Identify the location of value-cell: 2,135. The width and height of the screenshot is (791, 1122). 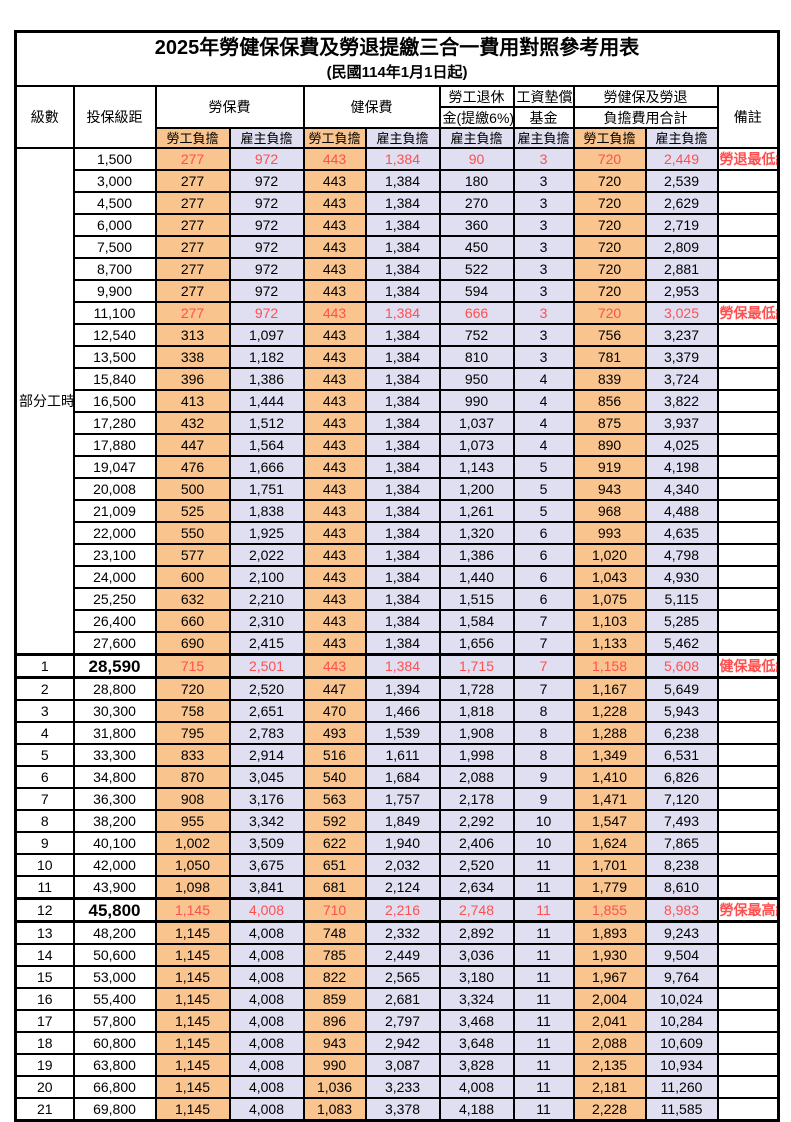
(609, 1065).